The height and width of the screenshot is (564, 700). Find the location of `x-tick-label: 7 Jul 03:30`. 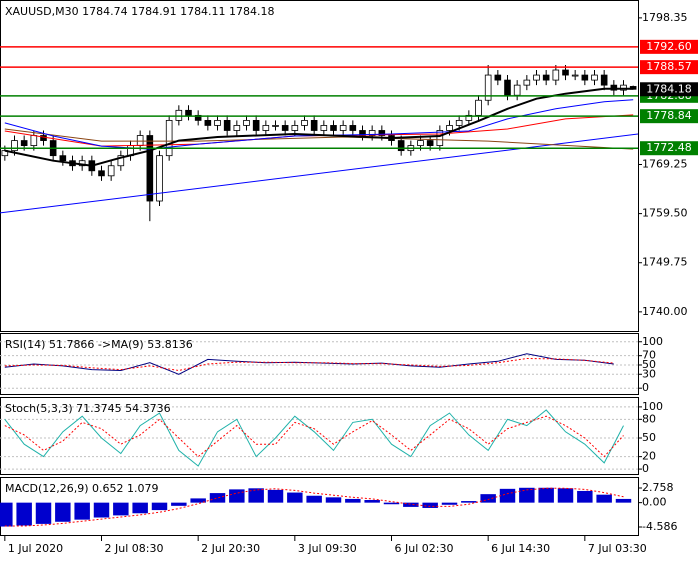

x-tick-label: 7 Jul 03:30 is located at coordinates (617, 548).